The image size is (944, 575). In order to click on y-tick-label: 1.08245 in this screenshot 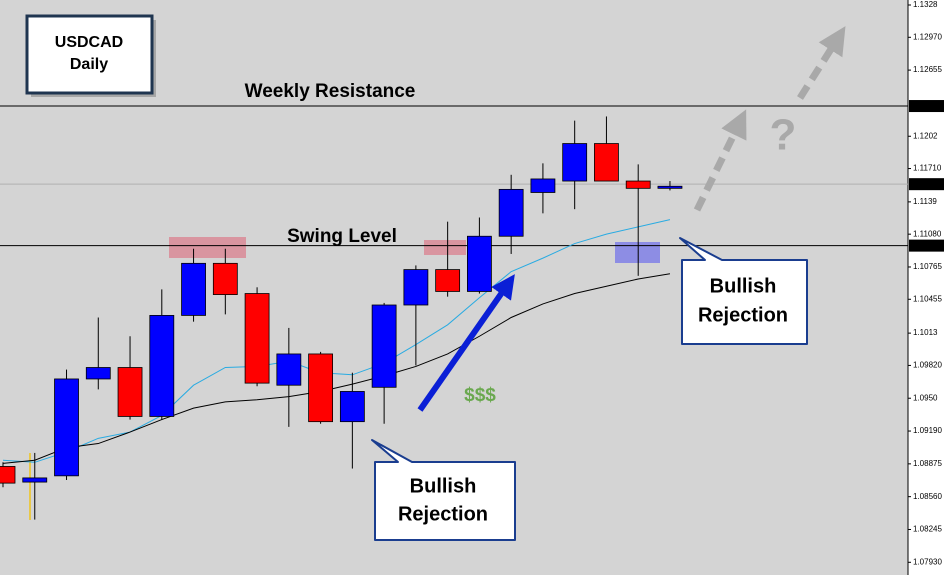, I will do `click(927, 529)`.